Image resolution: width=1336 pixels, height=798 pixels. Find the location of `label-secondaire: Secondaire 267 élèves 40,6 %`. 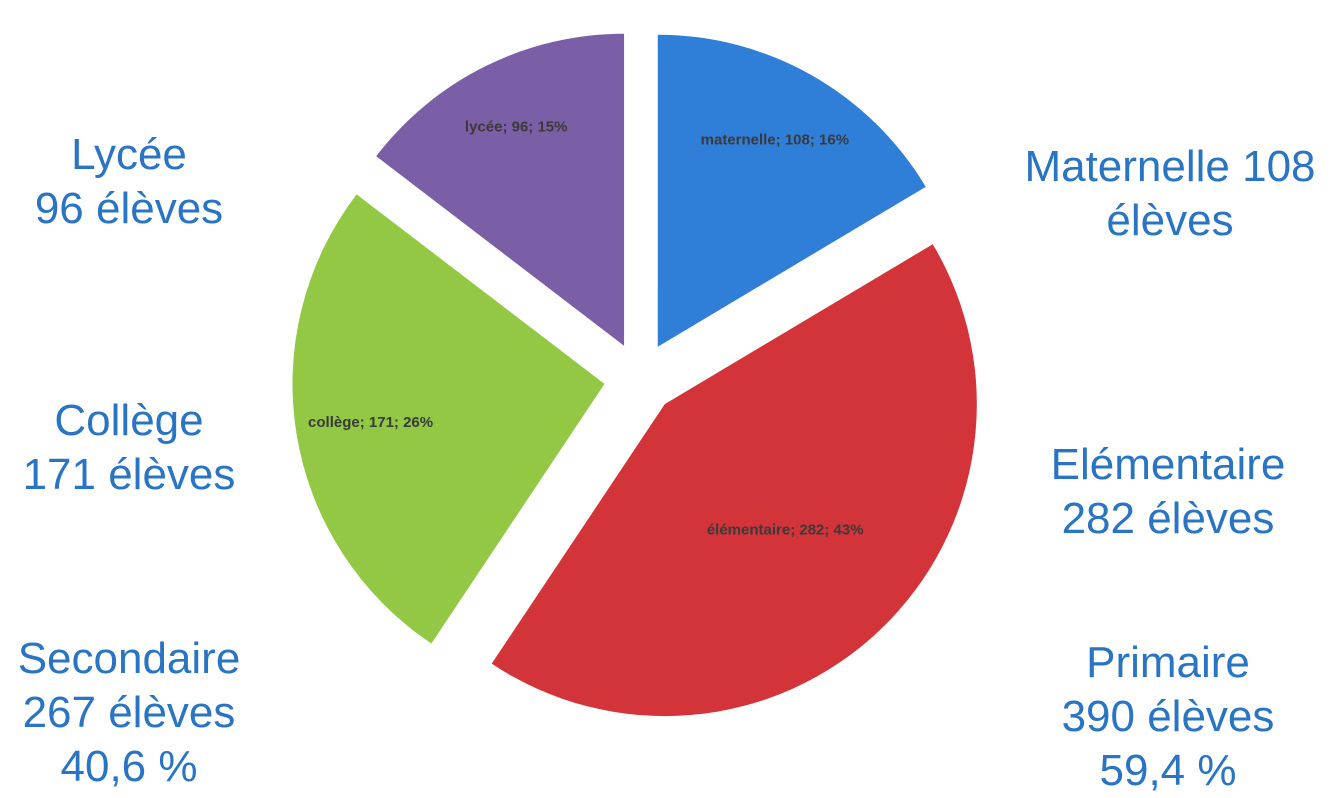

label-secondaire: Secondaire 267 élèves 40,6 % is located at coordinates (129, 713).